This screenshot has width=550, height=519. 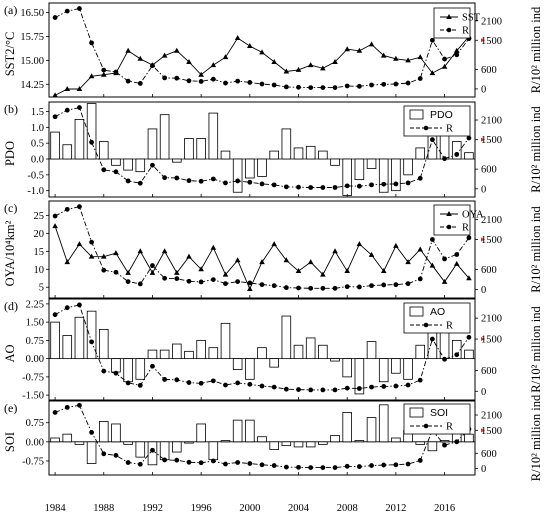 I want to click on axis-arrow-marker, so click(x=483, y=430).